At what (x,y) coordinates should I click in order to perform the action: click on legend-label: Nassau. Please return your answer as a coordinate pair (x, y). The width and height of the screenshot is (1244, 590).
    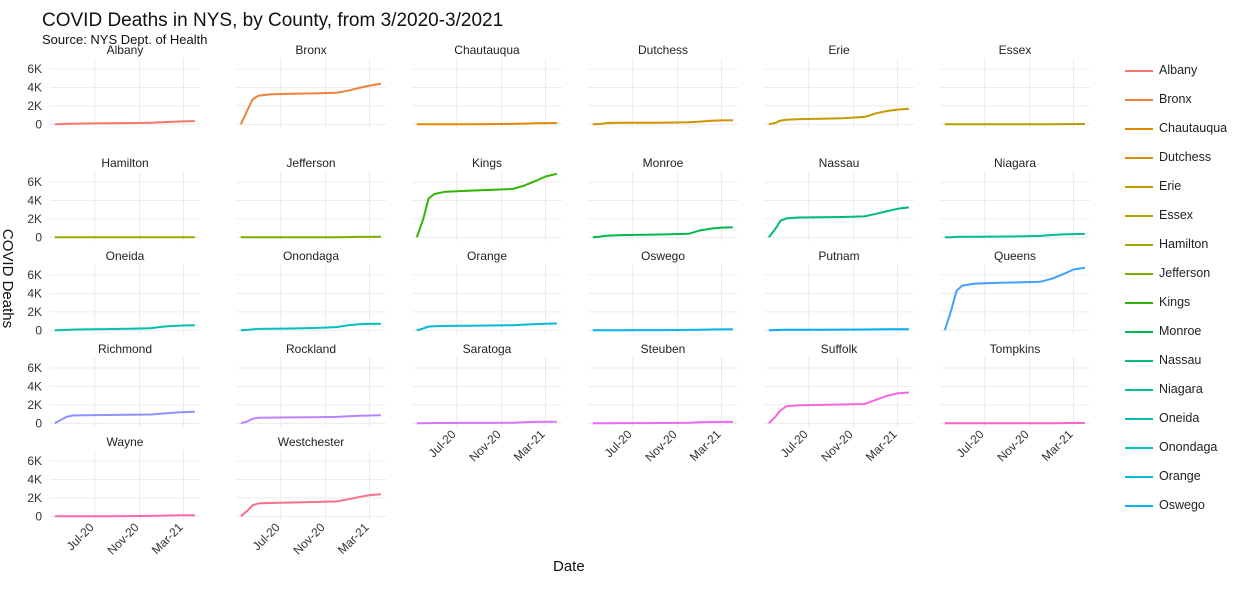
    Looking at the image, I should click on (1180, 360).